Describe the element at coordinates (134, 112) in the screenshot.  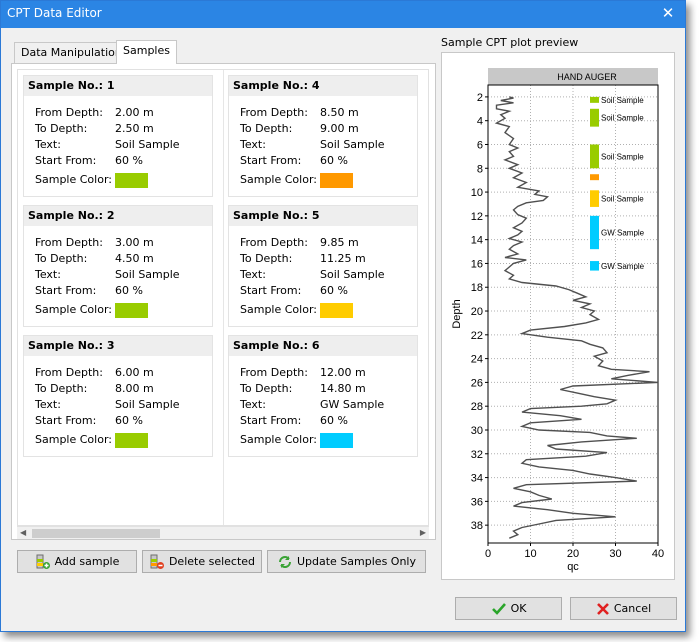
I see `field-value-from-depth: 2.00 m` at that location.